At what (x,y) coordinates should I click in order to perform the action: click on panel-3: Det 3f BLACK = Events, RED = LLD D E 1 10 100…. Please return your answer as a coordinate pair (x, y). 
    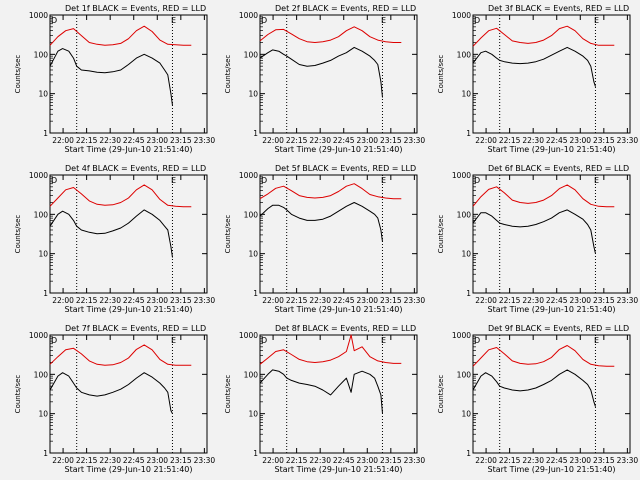
    Looking at the image, I should click on (537, 79).